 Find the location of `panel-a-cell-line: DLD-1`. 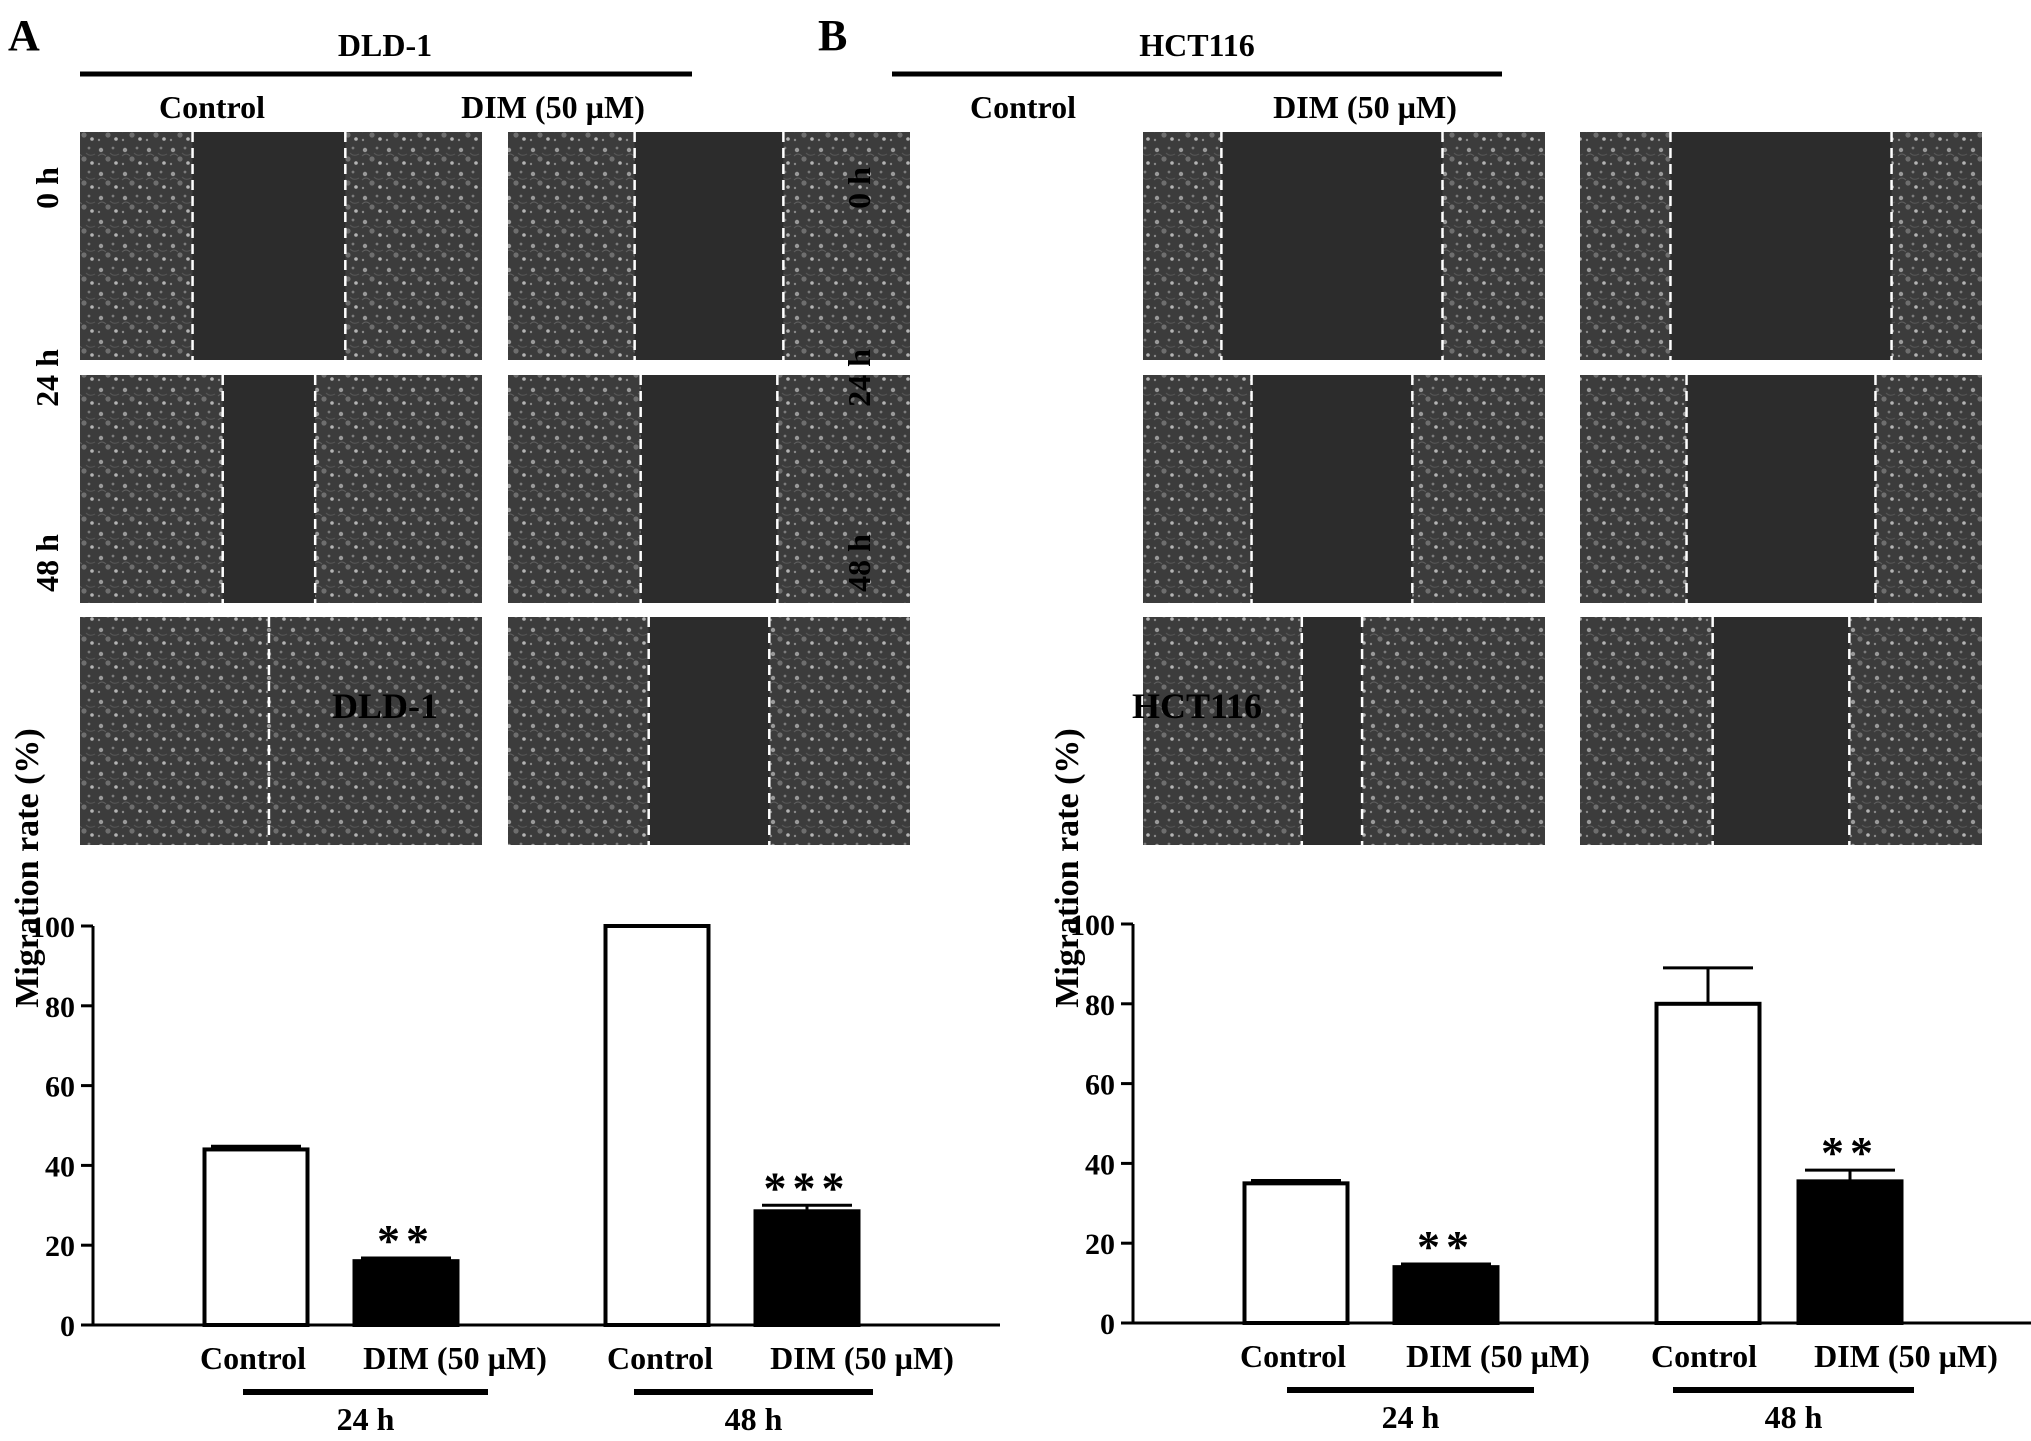

panel-a-cell-line: DLD-1 is located at coordinates (385, 45).